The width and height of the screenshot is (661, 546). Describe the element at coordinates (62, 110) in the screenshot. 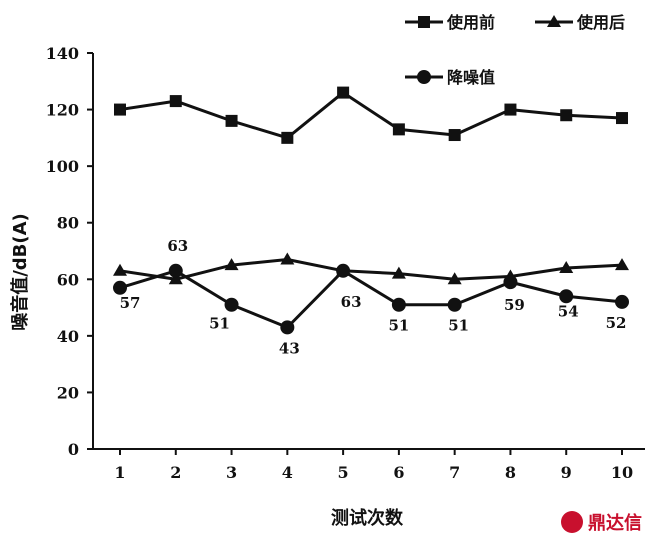

I see `y-tick-label: 120` at that location.